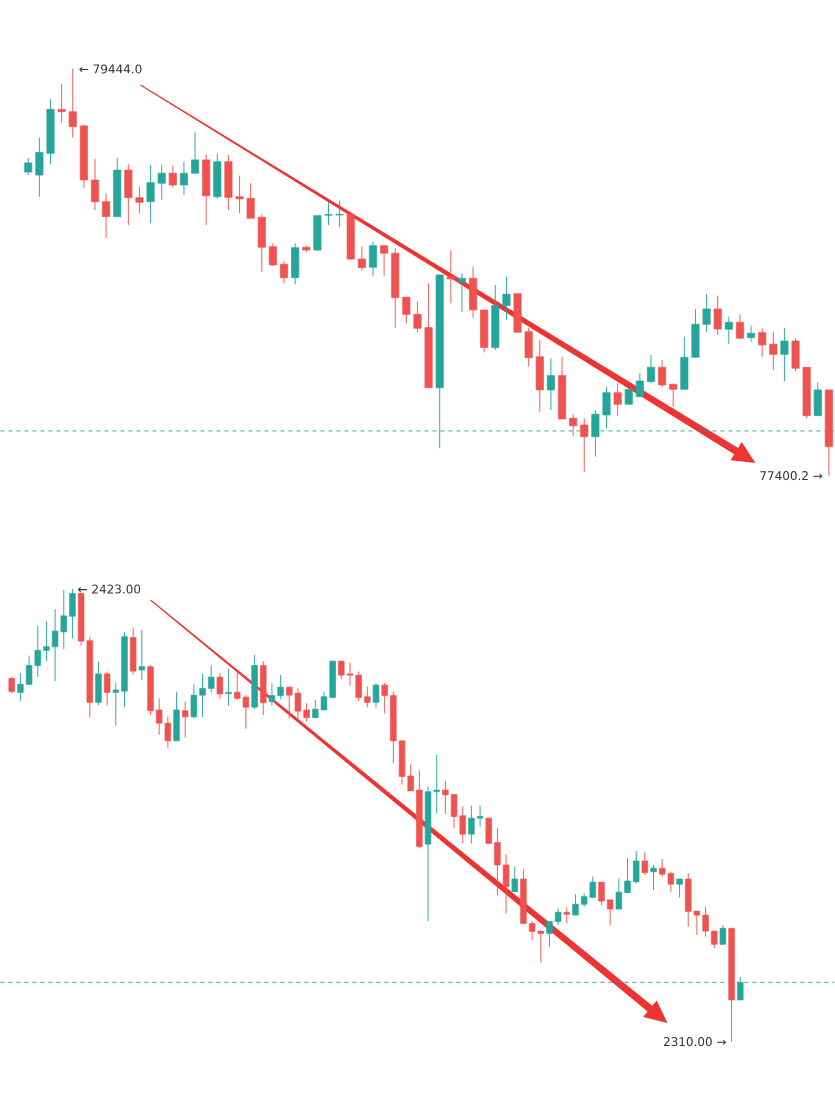 This screenshot has width=835, height=1112. I want to click on annotation: 2310.00 →, so click(694, 1042).